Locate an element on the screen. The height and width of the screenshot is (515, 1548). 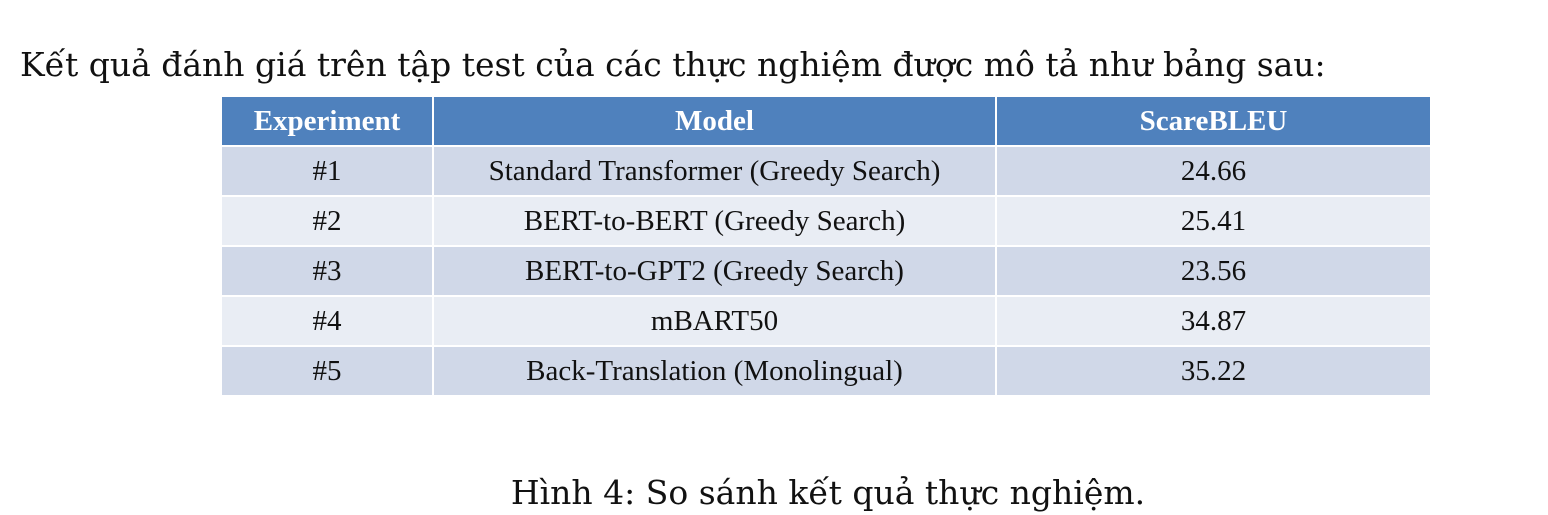
header-model: Model is located at coordinates (715, 122).